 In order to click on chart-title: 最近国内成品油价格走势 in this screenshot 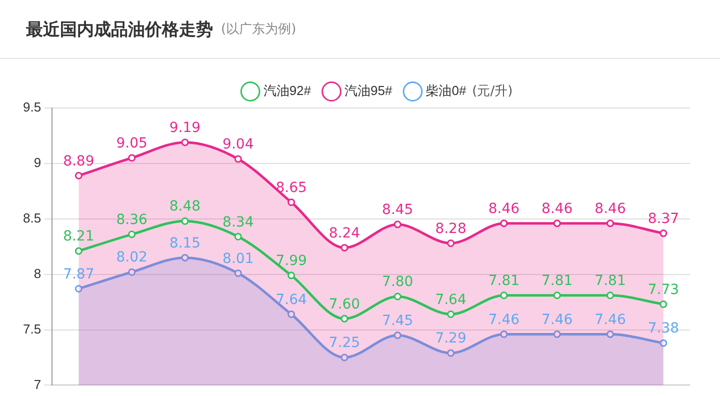, I will do `click(119, 29)`.